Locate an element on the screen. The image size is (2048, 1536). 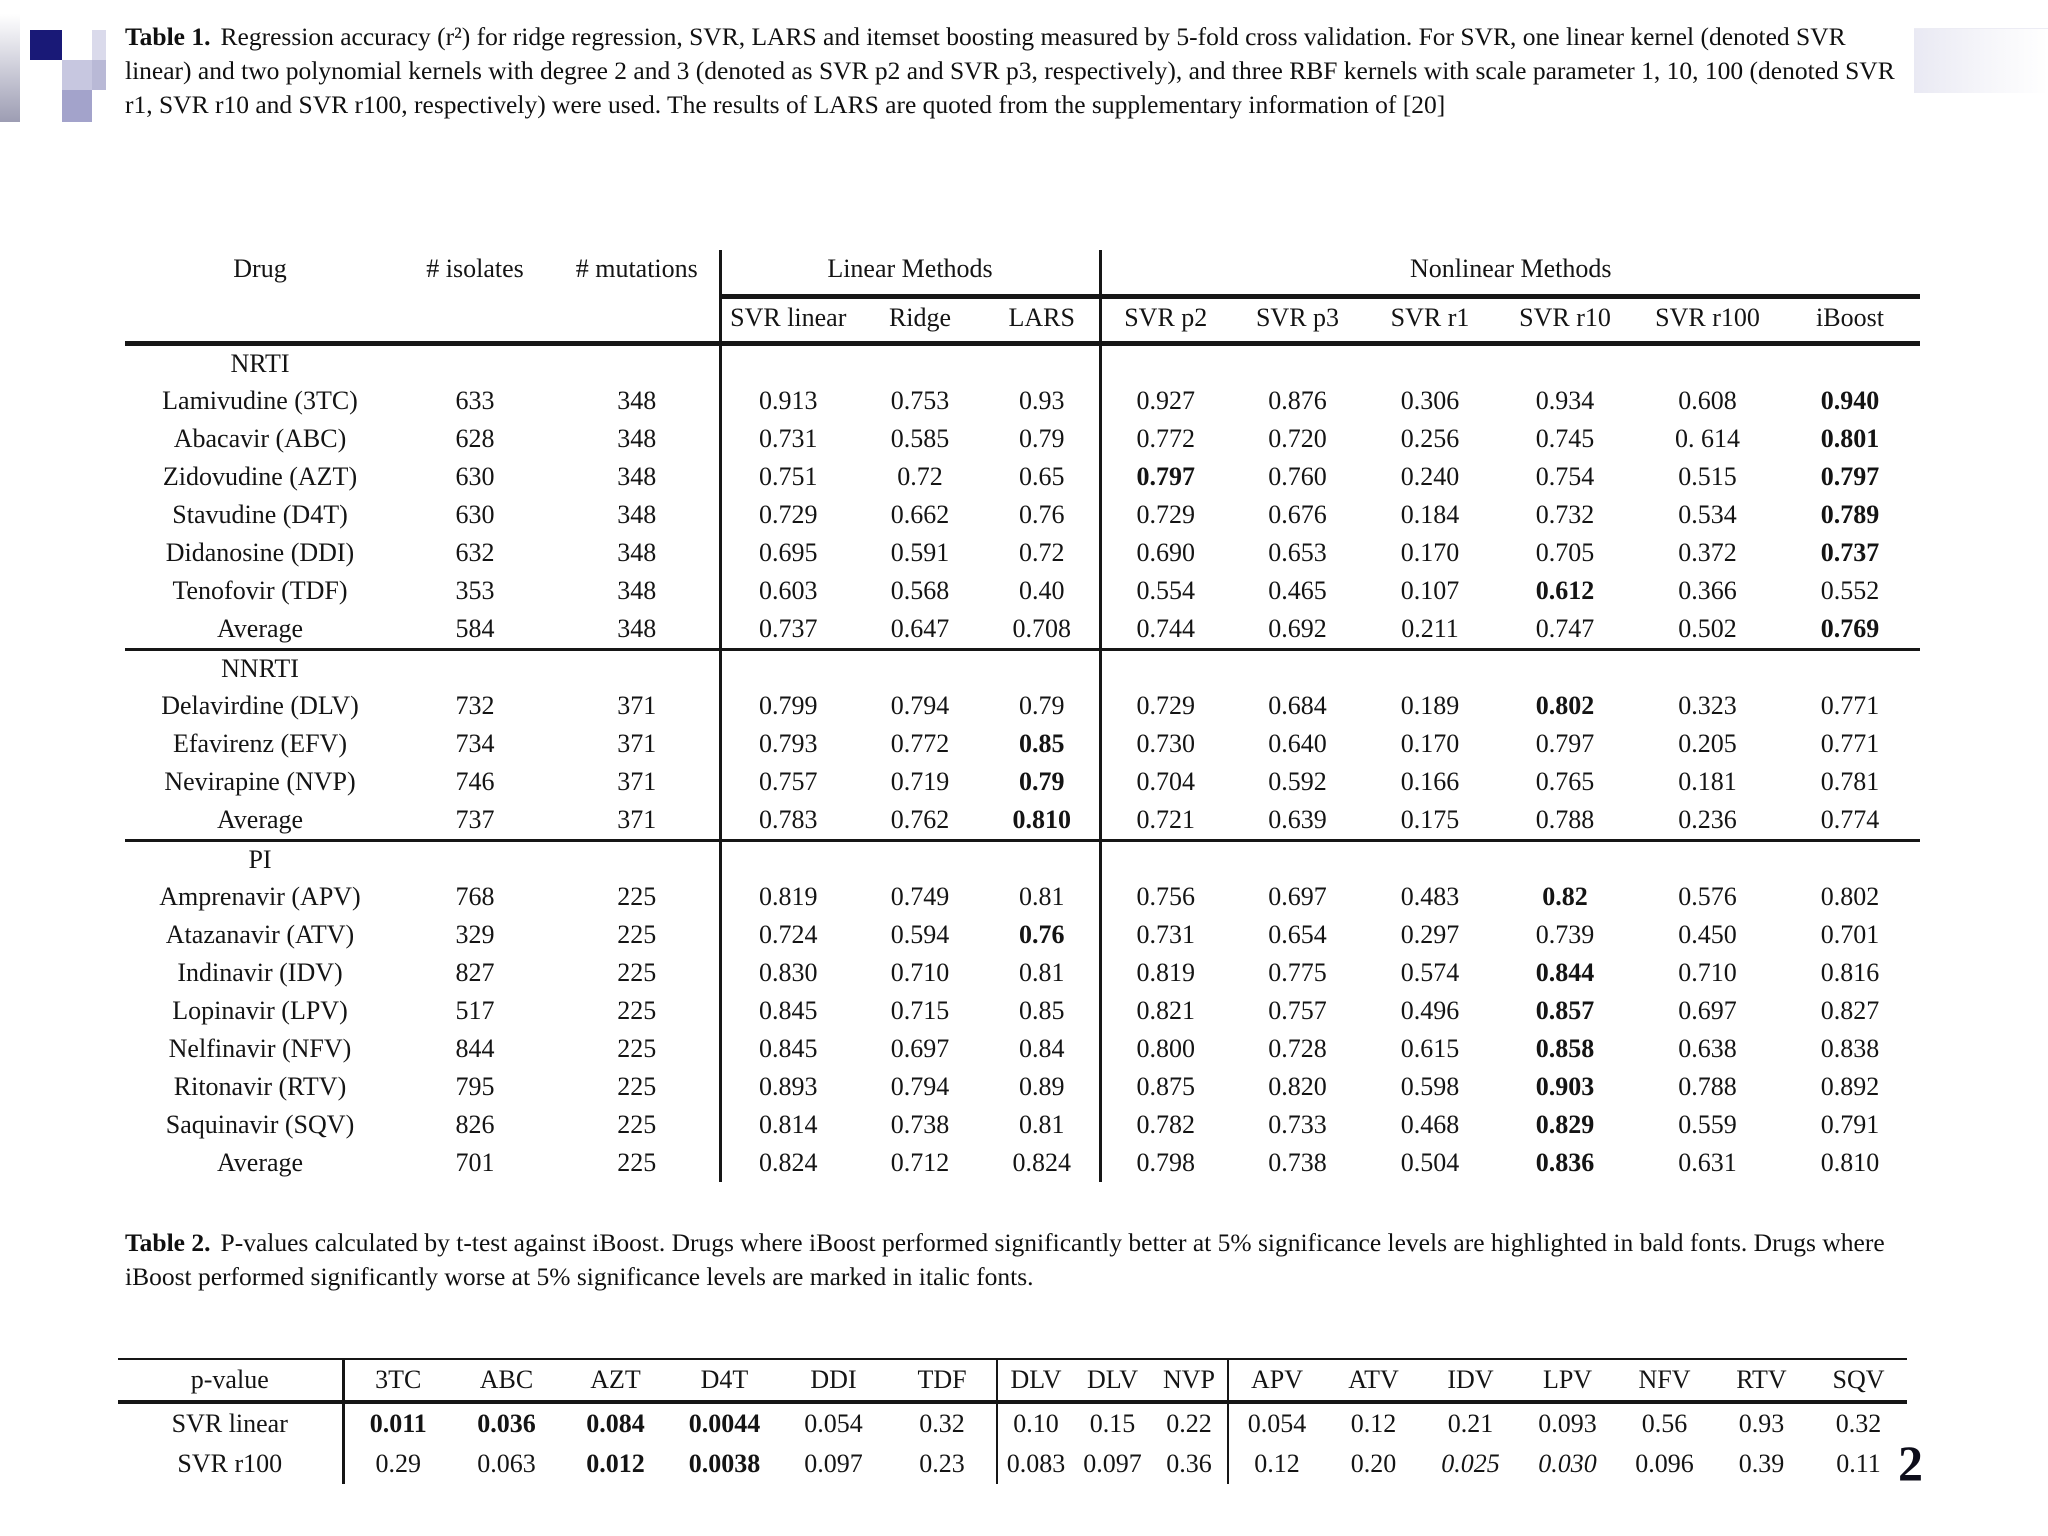
drug-name-cell: Saquinavir (SQV) is located at coordinates (260, 1124).